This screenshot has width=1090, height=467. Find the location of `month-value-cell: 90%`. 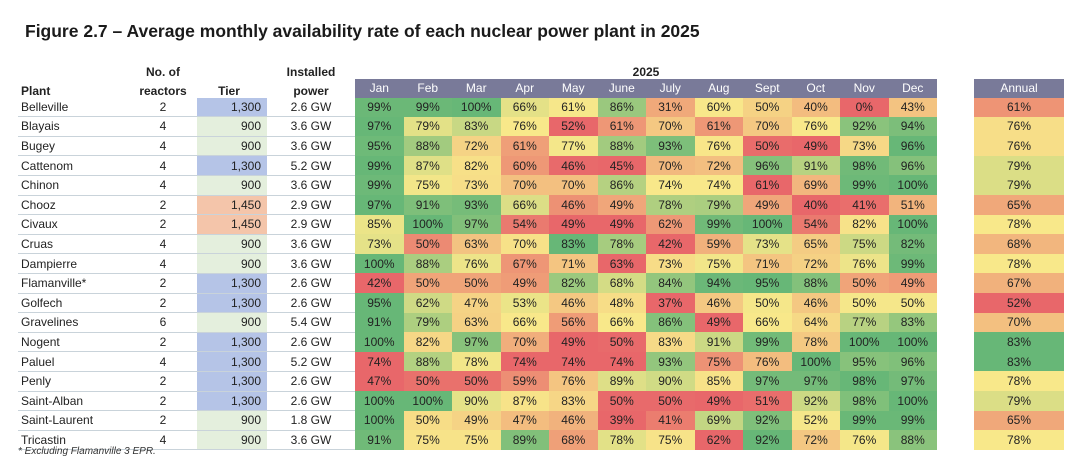

month-value-cell: 90% is located at coordinates (476, 401).